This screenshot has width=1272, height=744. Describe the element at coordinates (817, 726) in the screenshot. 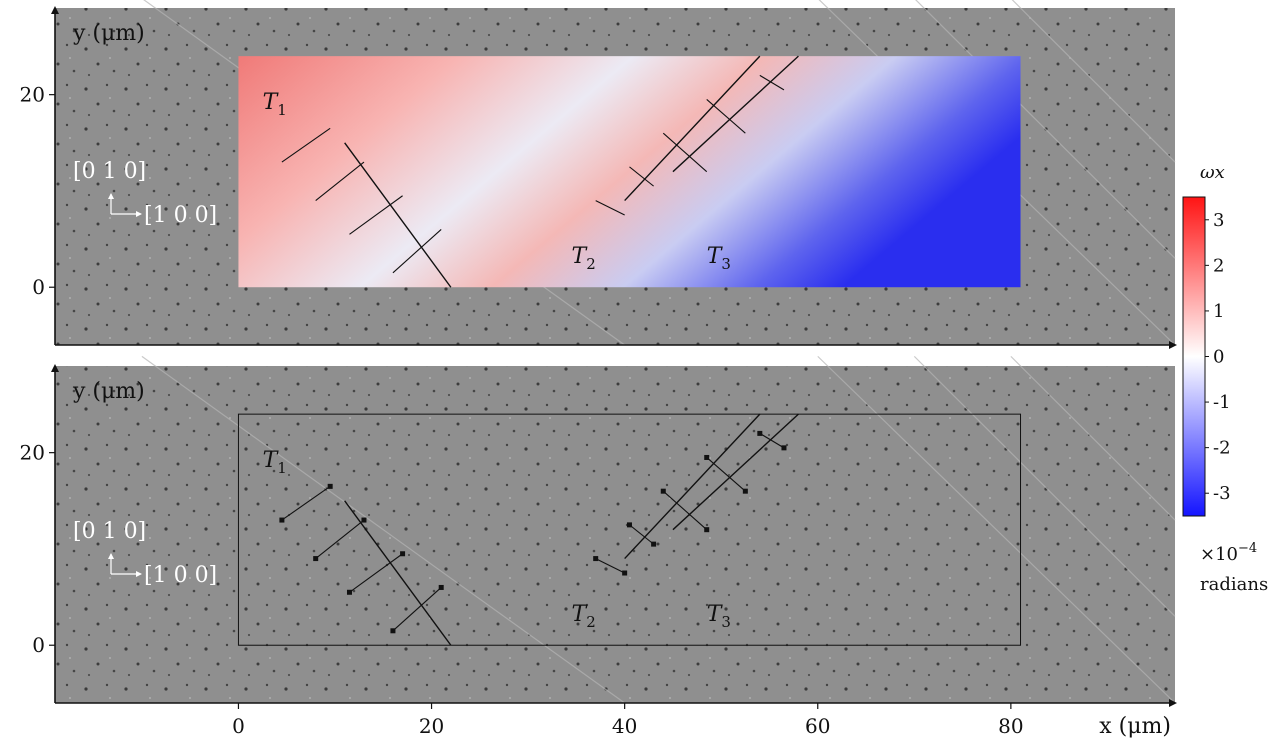

I see `x-tick-label: 60` at that location.